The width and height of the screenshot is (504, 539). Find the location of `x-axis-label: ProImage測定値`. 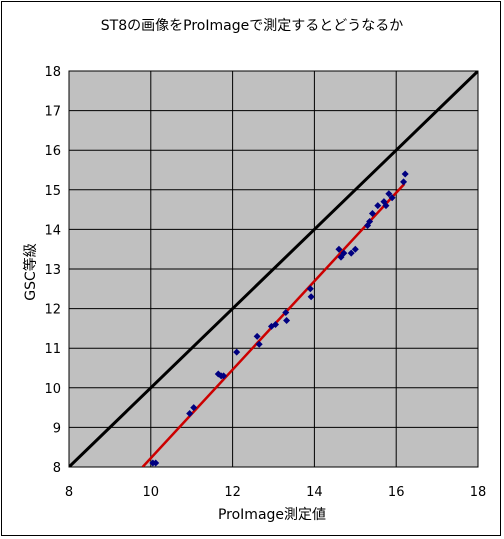

x-axis-label: ProImage測定値 is located at coordinates (272, 515).